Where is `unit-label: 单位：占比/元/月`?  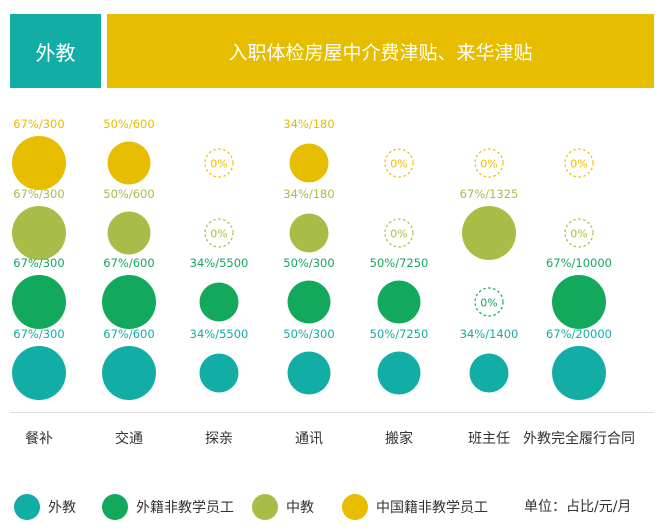
unit-label: 单位：占比/元/月 is located at coordinates (578, 507).